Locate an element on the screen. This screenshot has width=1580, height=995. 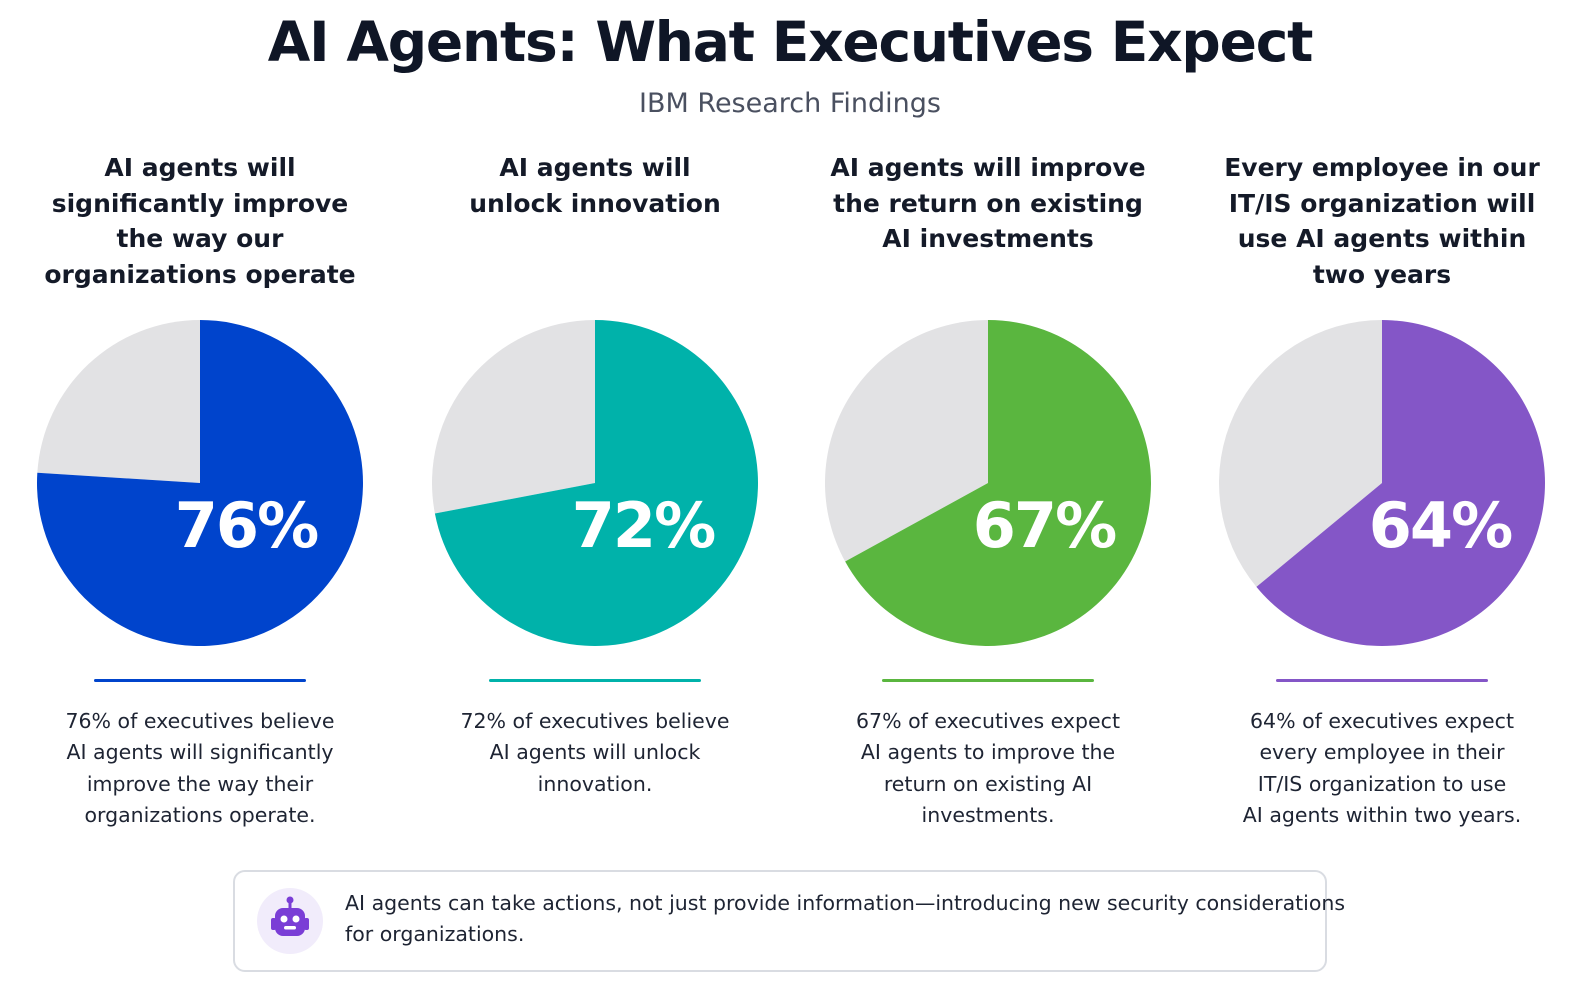
percentage-label: 67% is located at coordinates (1044, 525).